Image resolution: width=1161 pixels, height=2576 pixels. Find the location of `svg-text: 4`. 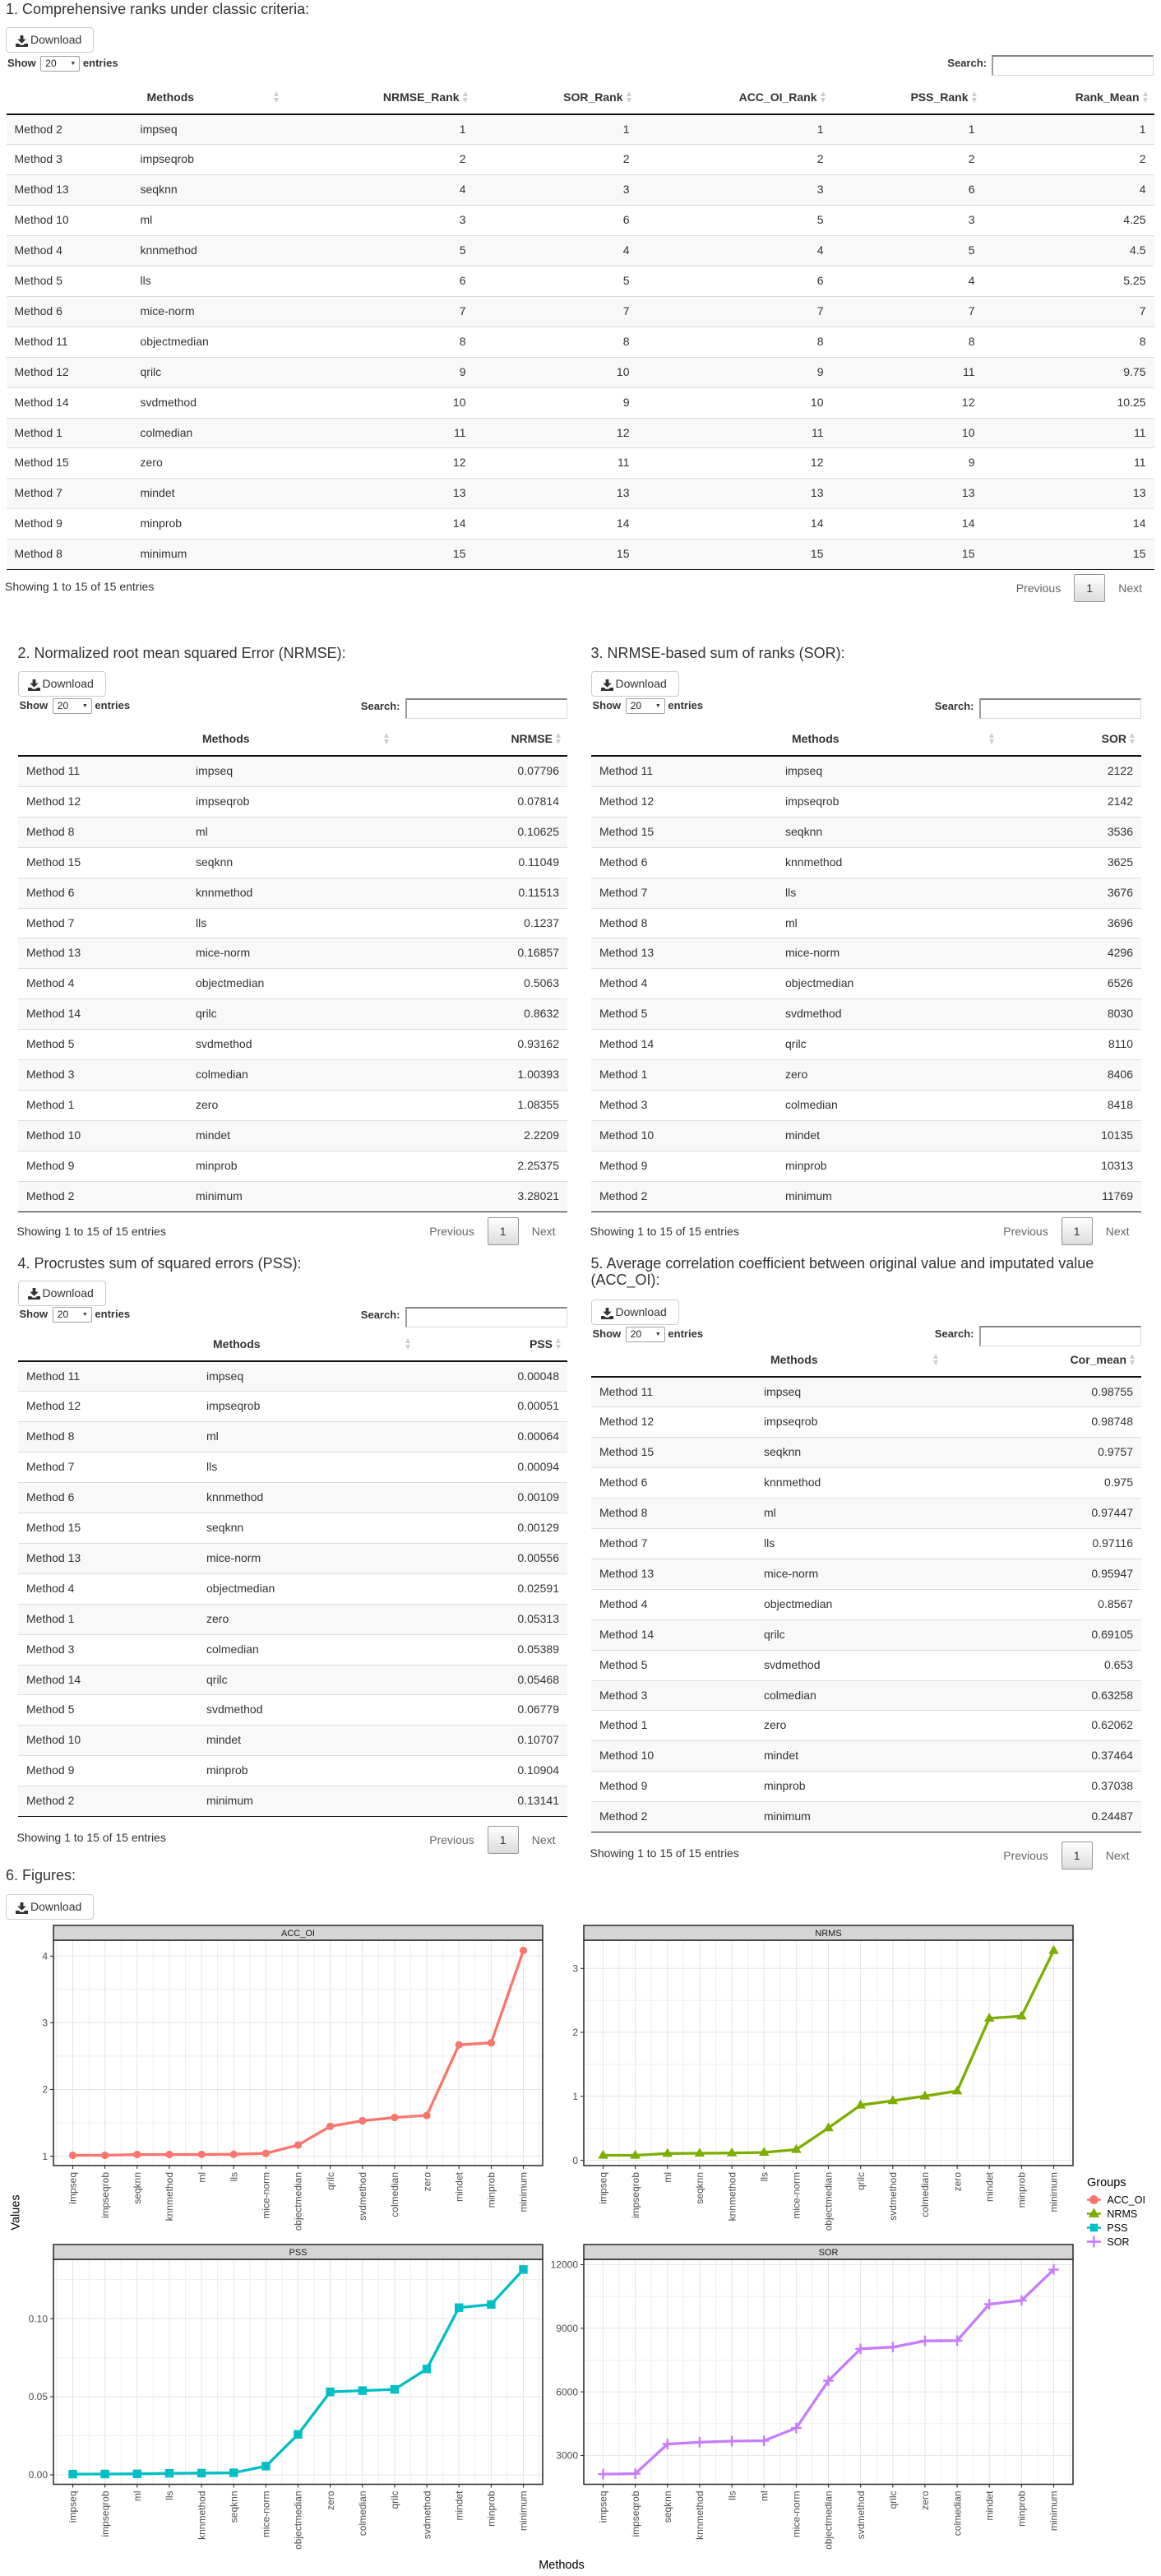

svg-text: 4 is located at coordinates (45, 1957).